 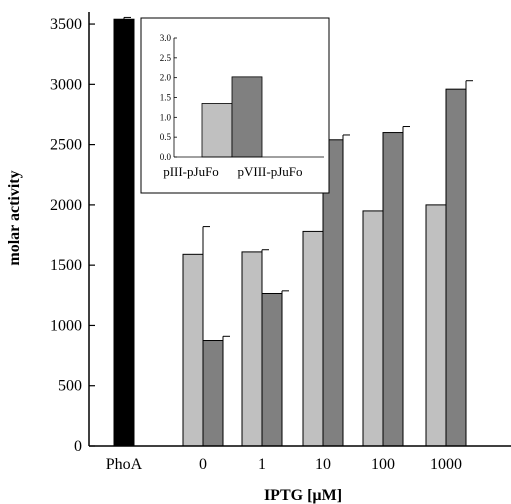 I want to click on inset-category-labels: pIII-pJuFo pVIII-pJuFo, so click(x=232, y=171).